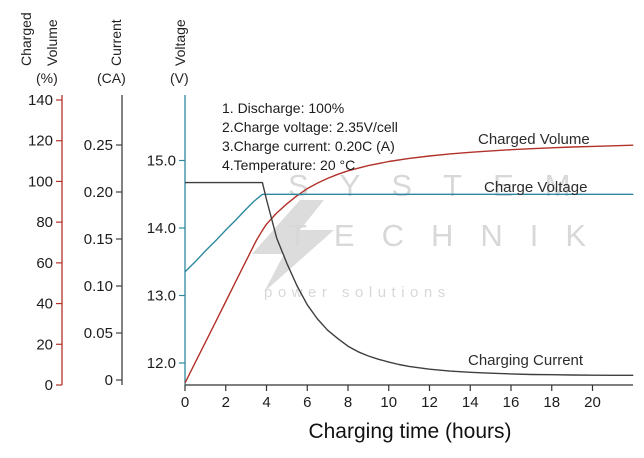 The height and width of the screenshot is (458, 644). I want to click on svg-text: 2, so click(226, 402).